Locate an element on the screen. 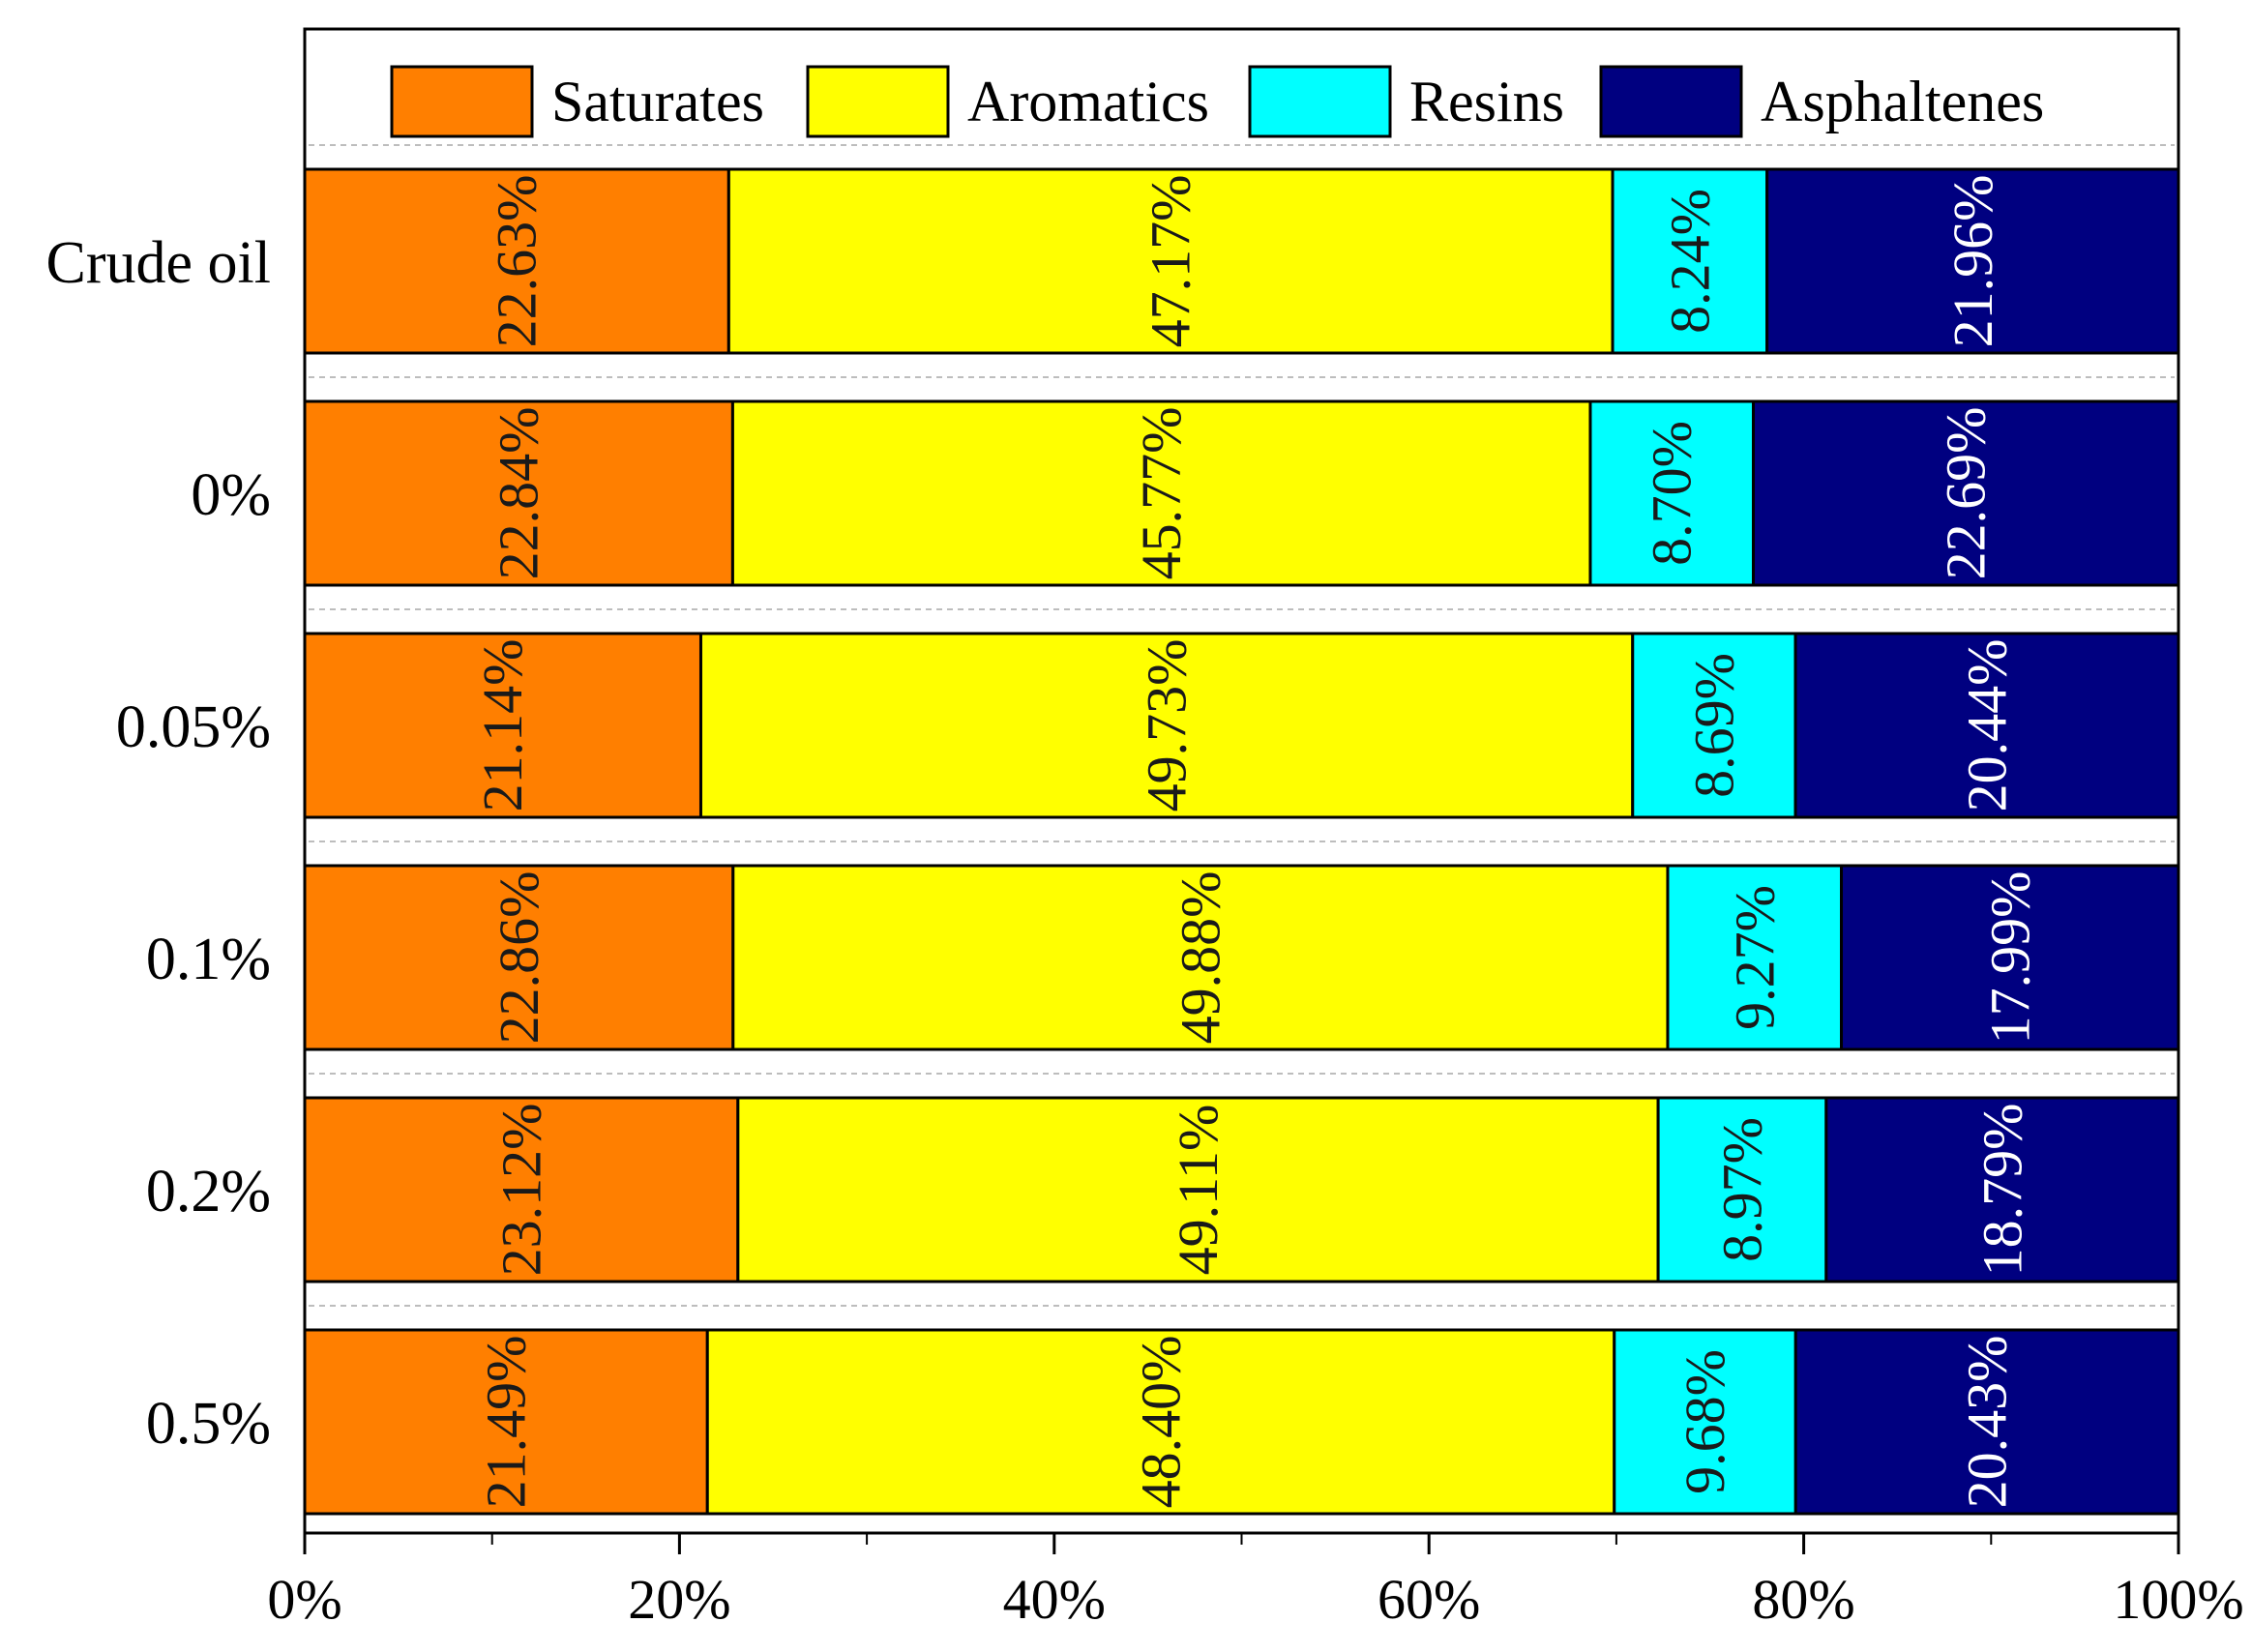 The image size is (2252, 1652). data-label: 9.68% is located at coordinates (1705, 1421).